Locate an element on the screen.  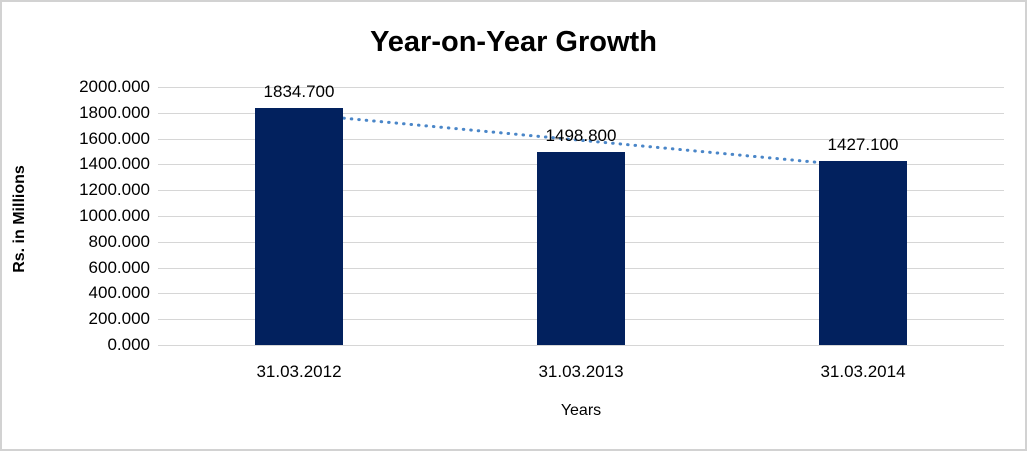
y-tick-label: 800.000 is located at coordinates (119, 241).